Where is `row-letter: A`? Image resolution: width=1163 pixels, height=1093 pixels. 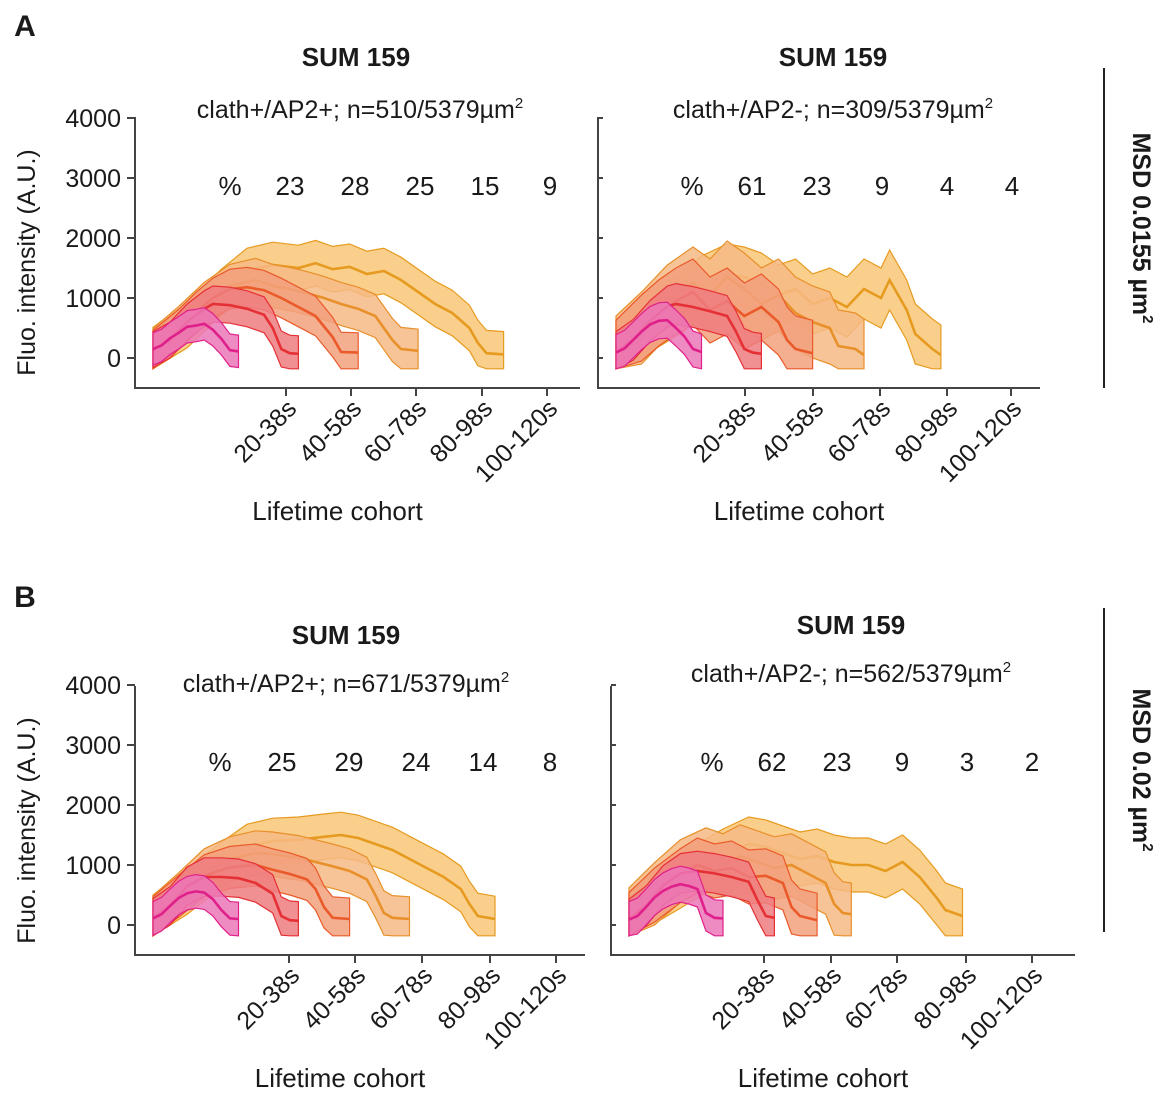
row-letter: A is located at coordinates (25, 26).